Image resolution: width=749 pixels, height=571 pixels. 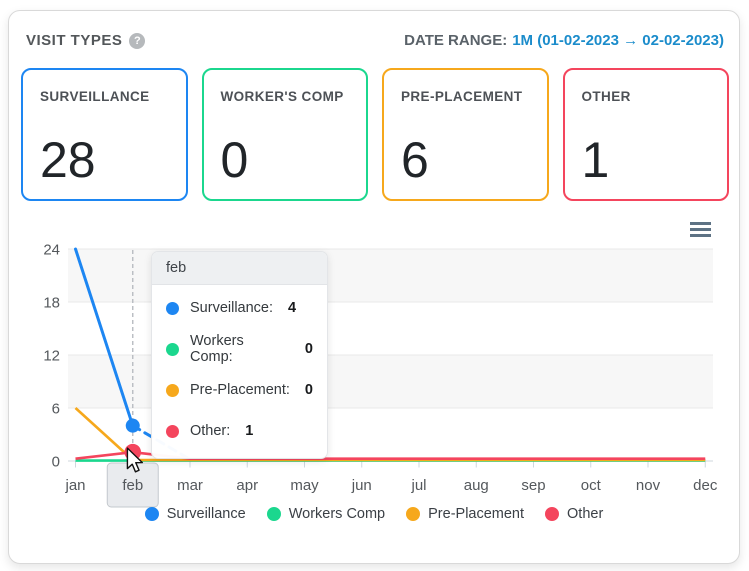 I want to click on stat-card-value: 28, so click(x=68, y=160).